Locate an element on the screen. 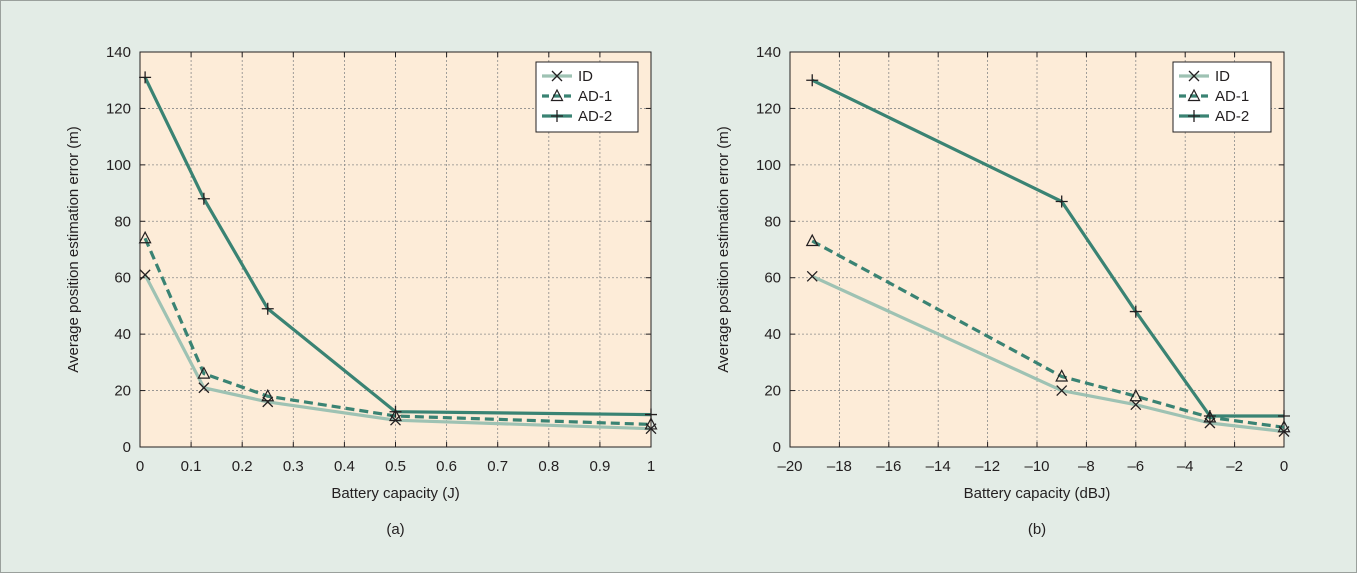 The width and height of the screenshot is (1357, 573). x-tick-label: 0.1 is located at coordinates (191, 466).